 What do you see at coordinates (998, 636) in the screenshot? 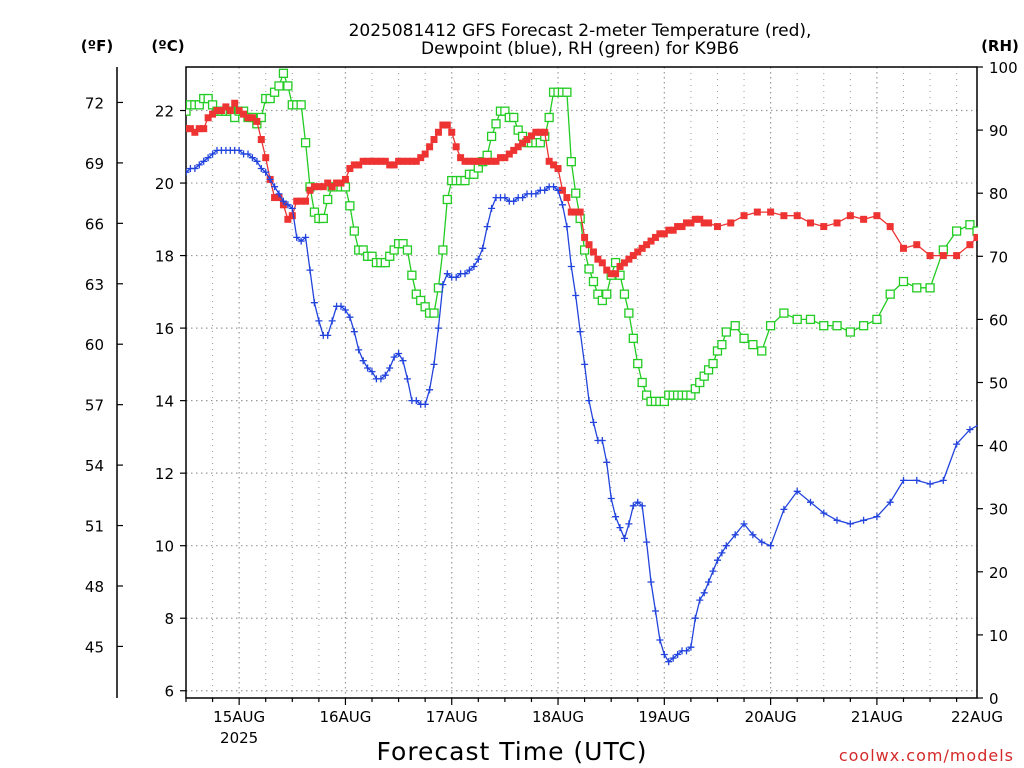
I see `rh-tick-label: 10` at bounding box center [998, 636].